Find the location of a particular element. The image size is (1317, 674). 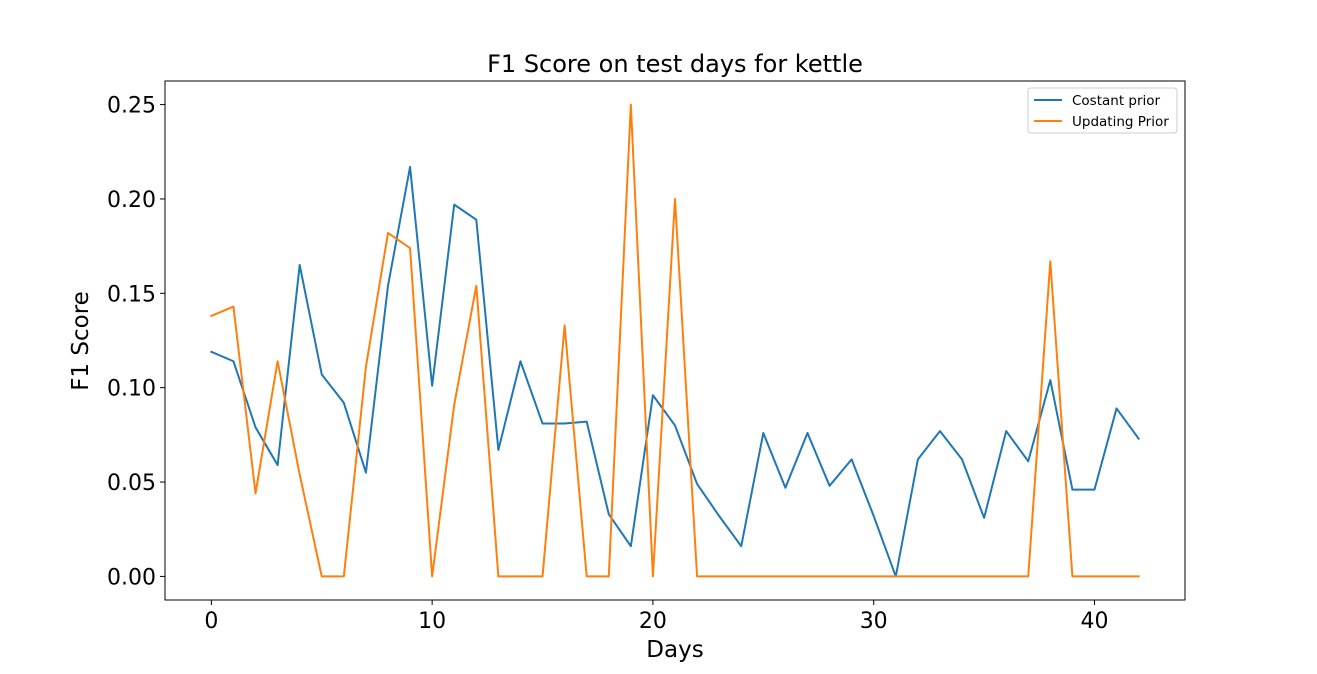

y-axis-ticks: 0.00 0.05 0.10 0.15 0.20 0.25 is located at coordinates (136, 342).